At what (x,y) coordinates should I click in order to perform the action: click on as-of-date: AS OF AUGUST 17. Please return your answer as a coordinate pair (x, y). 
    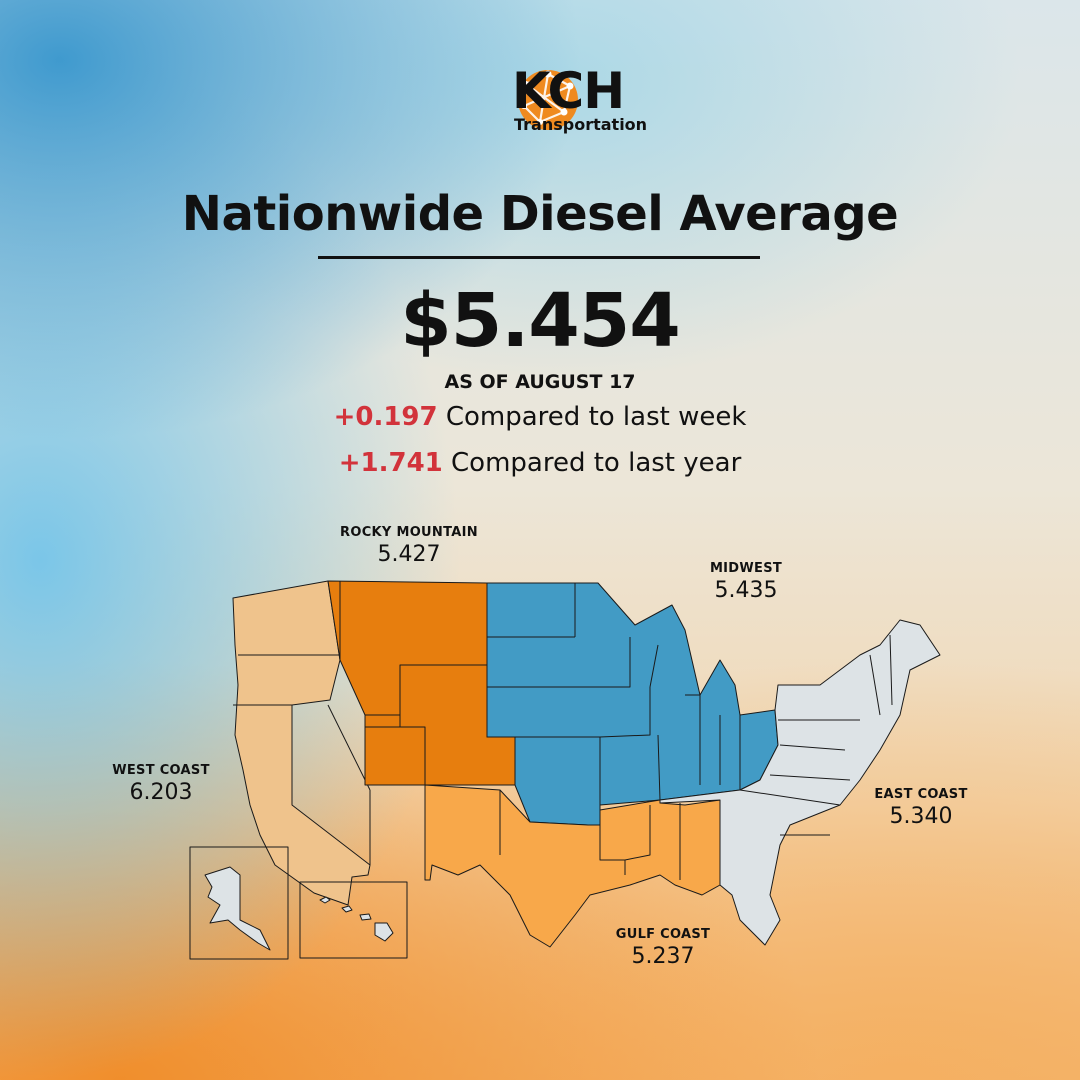
    Looking at the image, I should click on (540, 382).